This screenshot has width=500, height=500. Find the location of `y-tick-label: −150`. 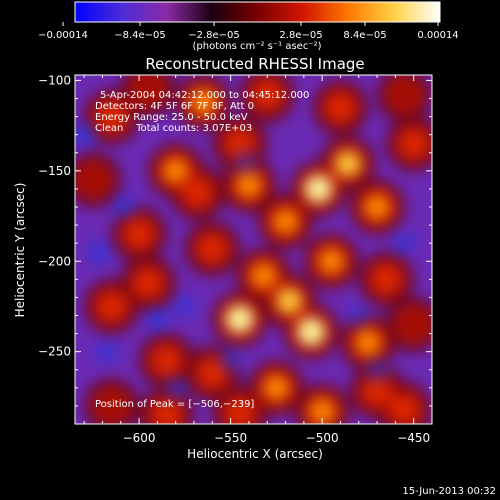

y-tick-label: −150 is located at coordinates (54, 171).